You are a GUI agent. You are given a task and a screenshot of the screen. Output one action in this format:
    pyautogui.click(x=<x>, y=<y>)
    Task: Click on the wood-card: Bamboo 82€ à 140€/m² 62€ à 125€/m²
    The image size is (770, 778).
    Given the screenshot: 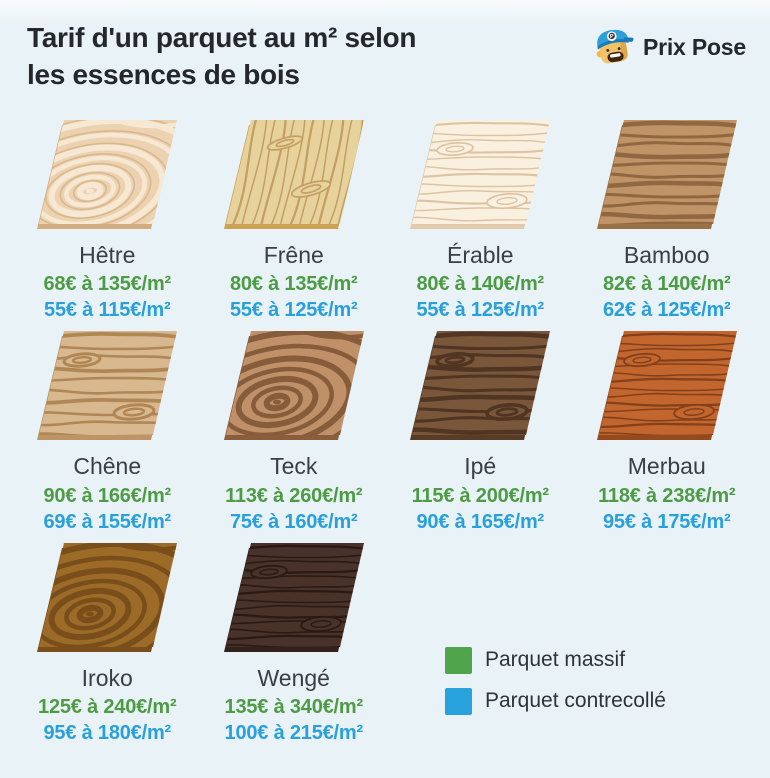 What is the action you would take?
    pyautogui.click(x=667, y=220)
    